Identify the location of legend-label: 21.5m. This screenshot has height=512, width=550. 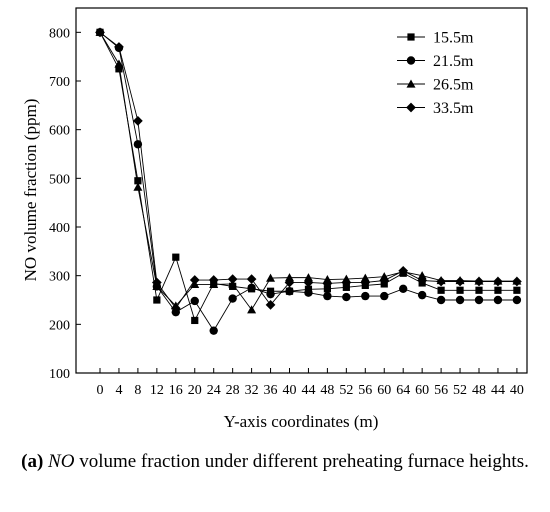
(453, 61).